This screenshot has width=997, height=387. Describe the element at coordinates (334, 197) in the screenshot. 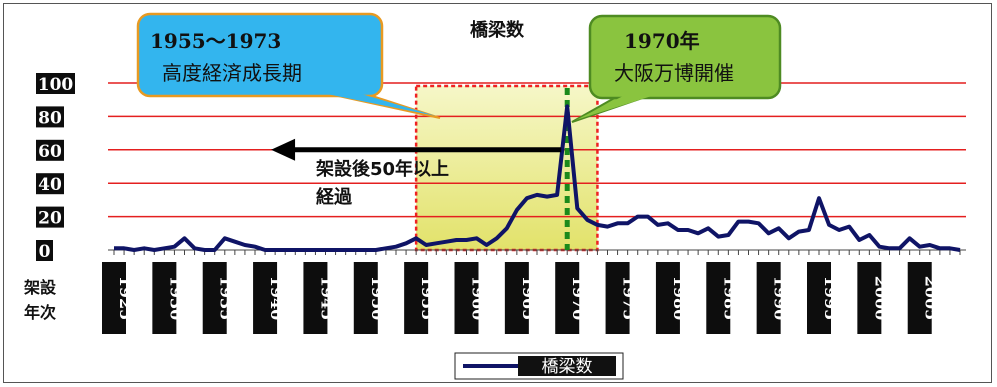

I see `arrow-label-line2: 経過` at that location.